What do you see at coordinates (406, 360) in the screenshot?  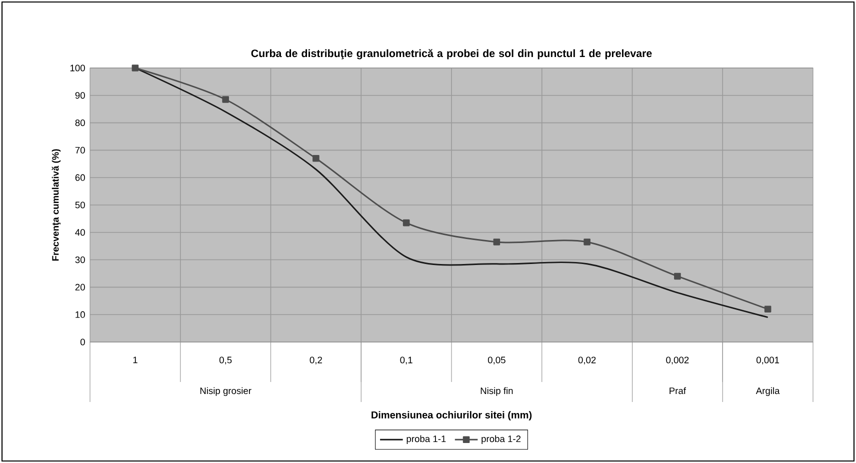 I see `x-tick-label: 0,1` at bounding box center [406, 360].